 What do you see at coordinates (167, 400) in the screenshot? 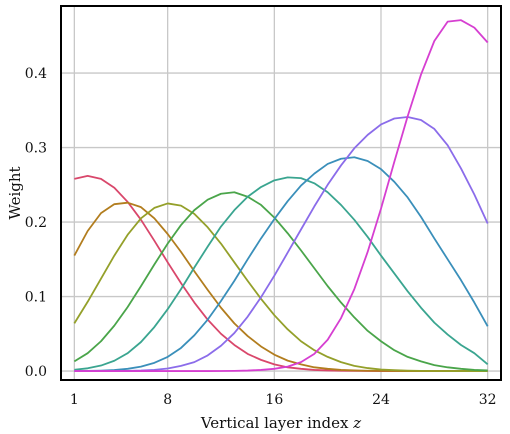
I see `x-tick-label: 8` at bounding box center [167, 400].